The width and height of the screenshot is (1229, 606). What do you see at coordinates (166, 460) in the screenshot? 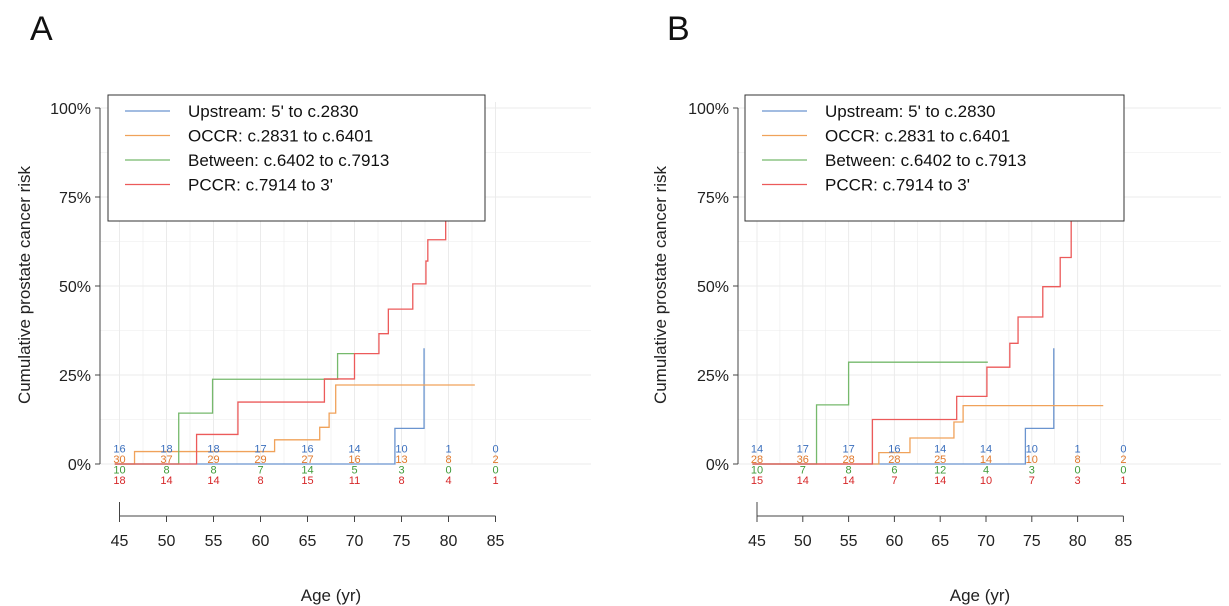
I see `risk-value-occr: 37` at bounding box center [166, 460].